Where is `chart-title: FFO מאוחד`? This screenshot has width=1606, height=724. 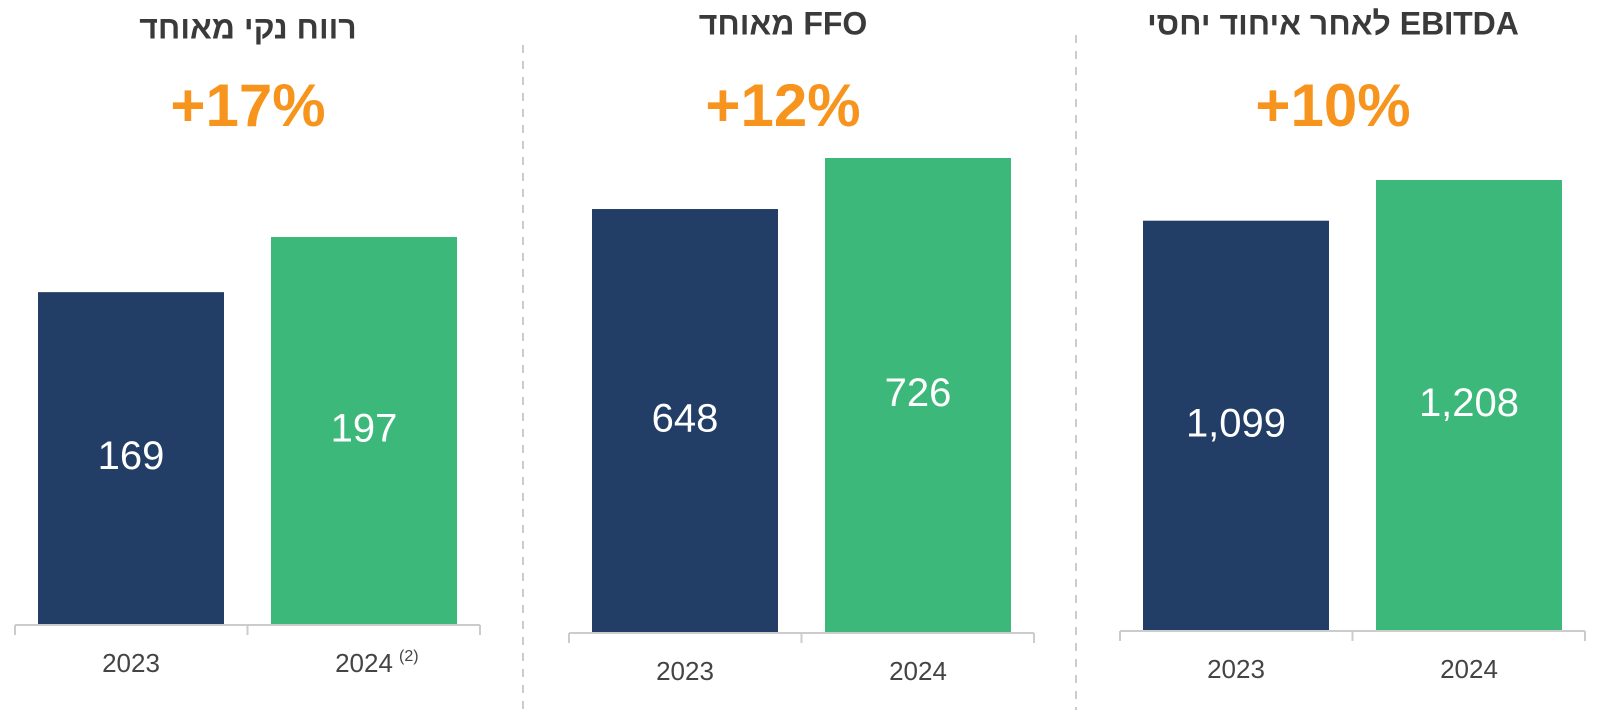
chart-title: FFO מאוחד is located at coordinates (783, 23).